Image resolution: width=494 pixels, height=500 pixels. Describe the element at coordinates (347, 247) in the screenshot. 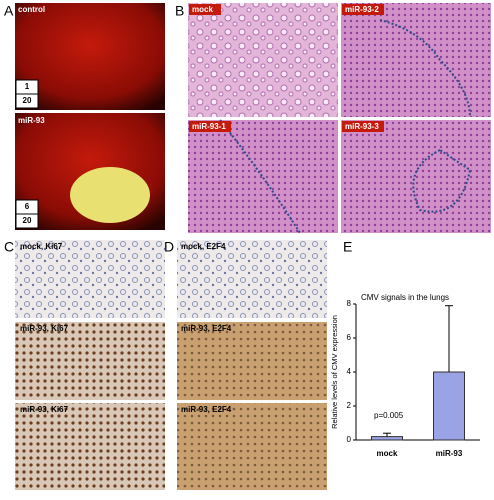

I see `panel-label: E` at that location.